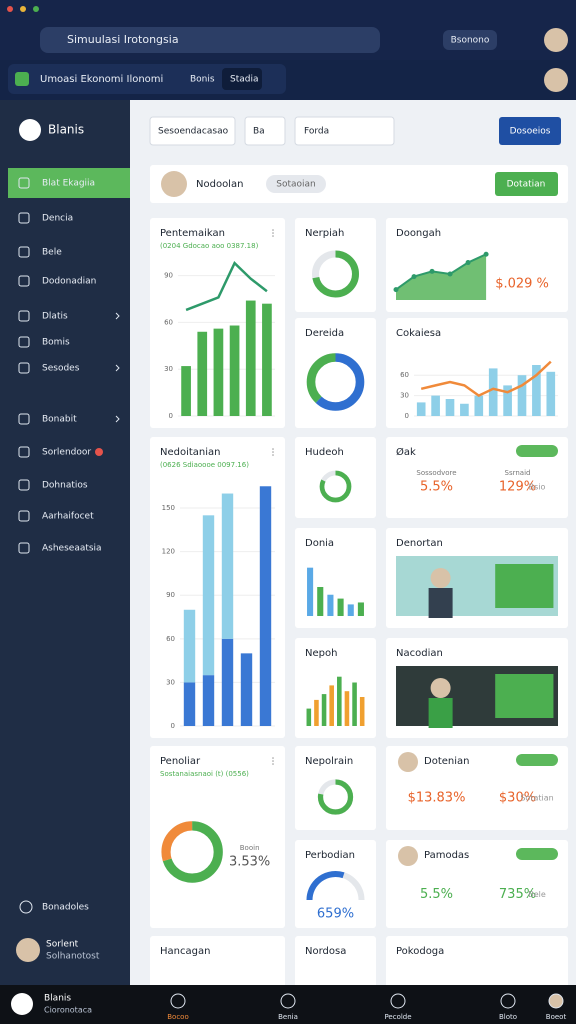 This screenshot has height=1024, width=576. I want to click on card-title: Nerpiah, so click(324, 233).